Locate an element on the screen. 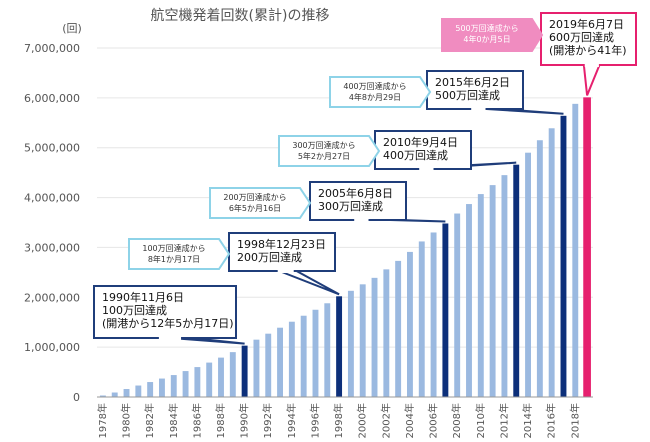 This screenshot has height=442, width=650. x-tick-label: 2008年 is located at coordinates (456, 420).